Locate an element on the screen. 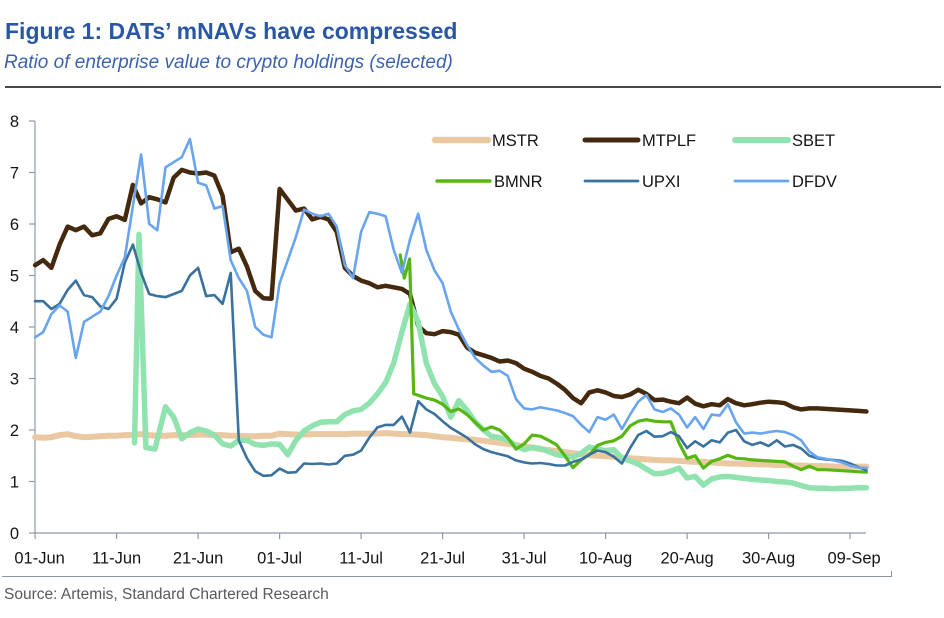 This screenshot has height=618, width=944. svg-text: UPXI is located at coordinates (661, 182).